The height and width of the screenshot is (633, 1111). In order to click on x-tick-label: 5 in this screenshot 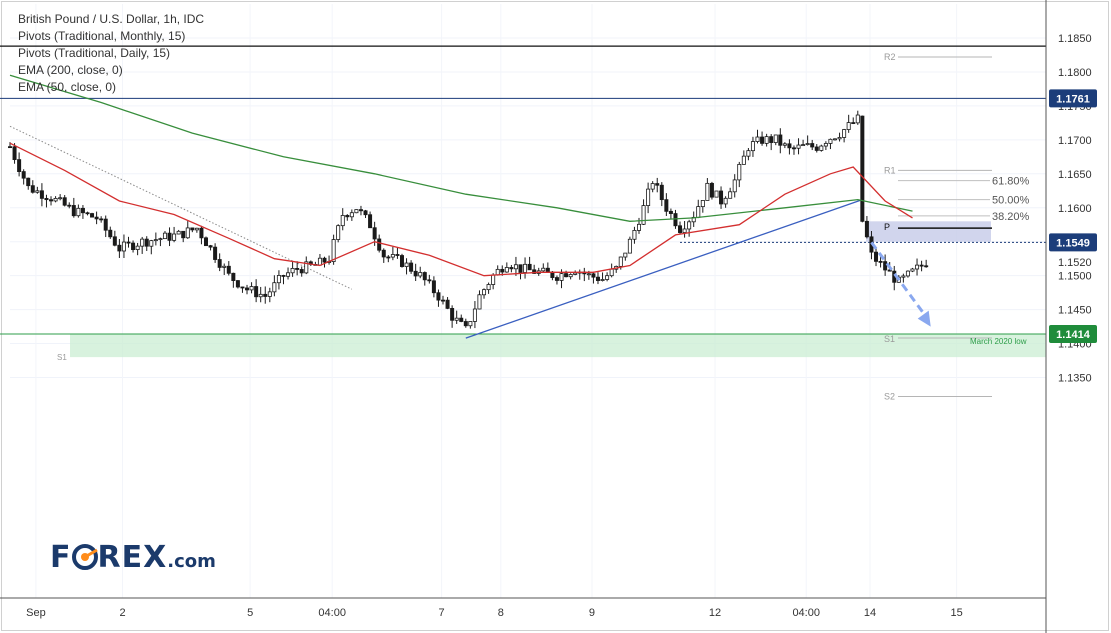, I will do `click(250, 613)`.